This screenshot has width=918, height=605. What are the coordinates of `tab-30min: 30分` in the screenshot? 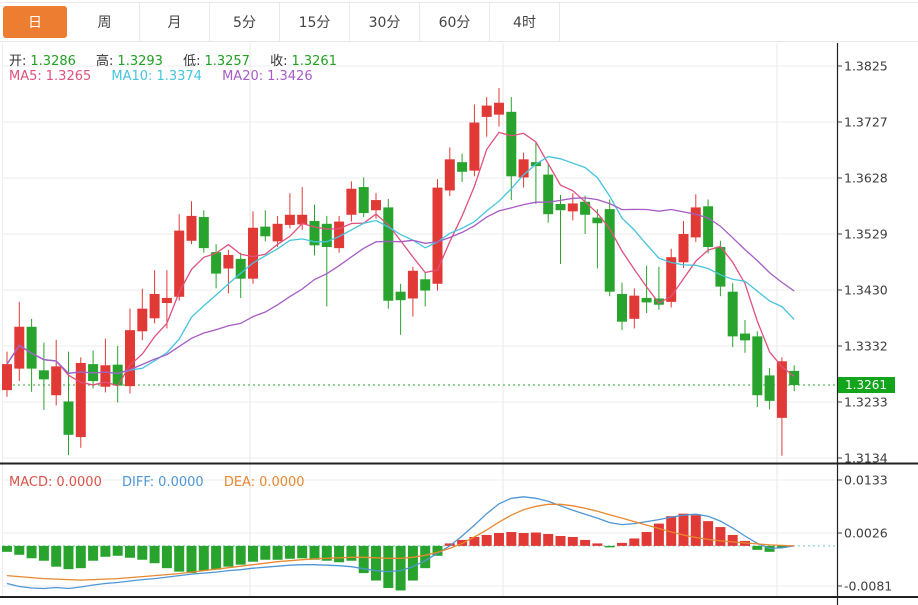 It's located at (385, 22).